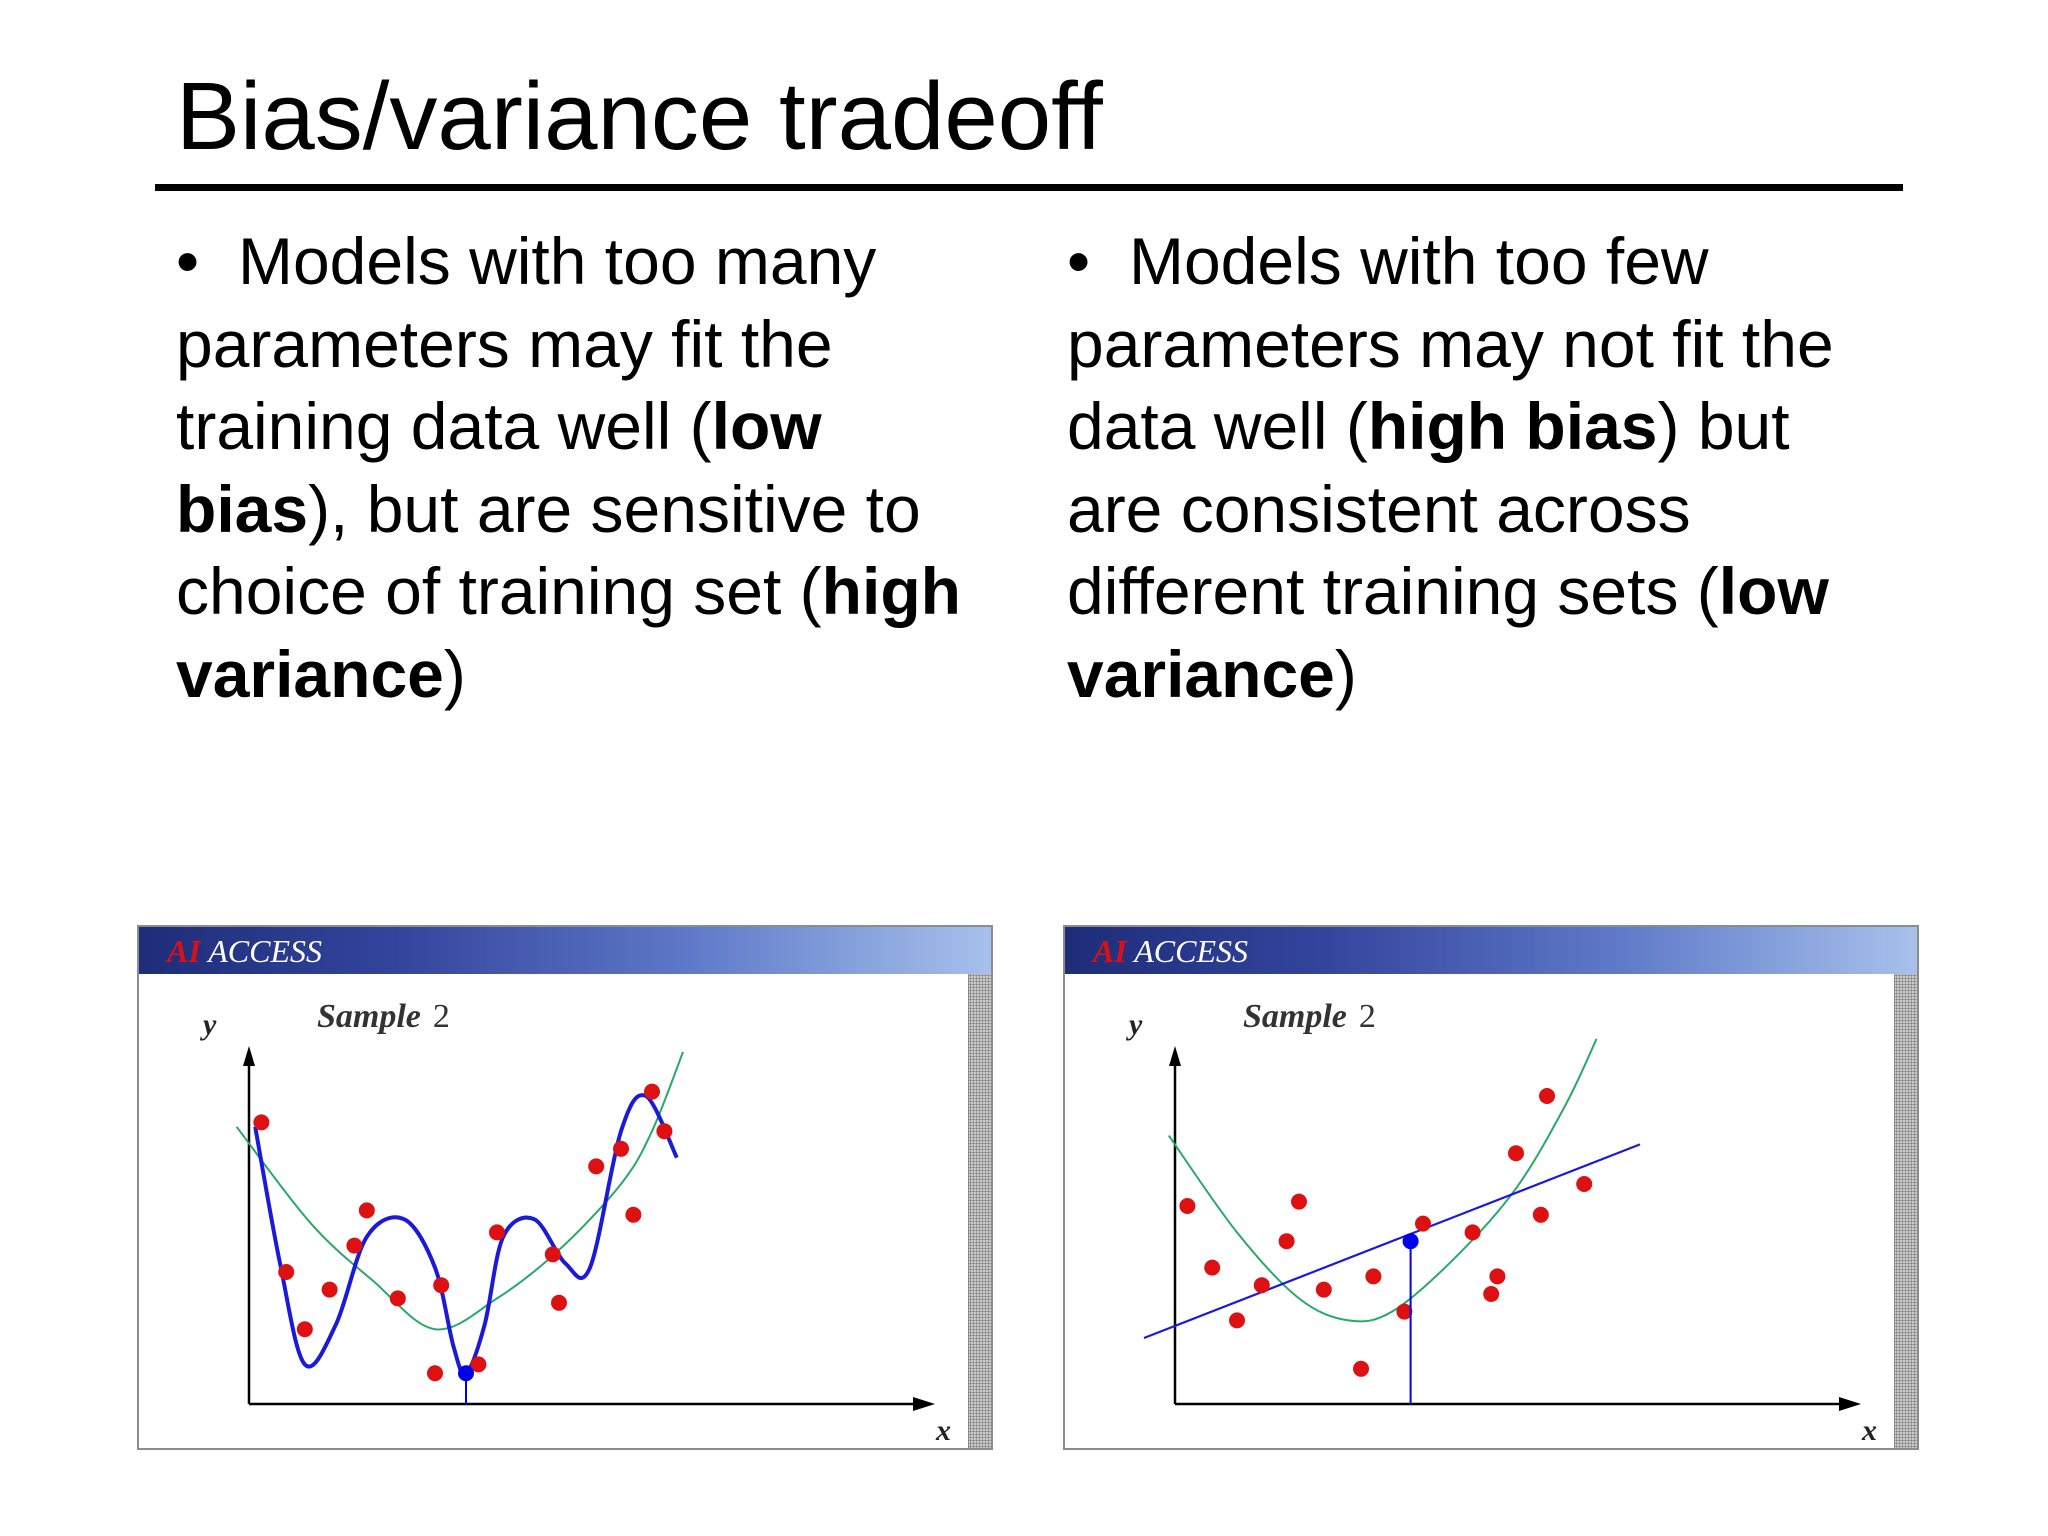 The height and width of the screenshot is (1536, 2048). What do you see at coordinates (639, 116) in the screenshot?
I see `slide-title: Bias/variance tradeoff` at bounding box center [639, 116].